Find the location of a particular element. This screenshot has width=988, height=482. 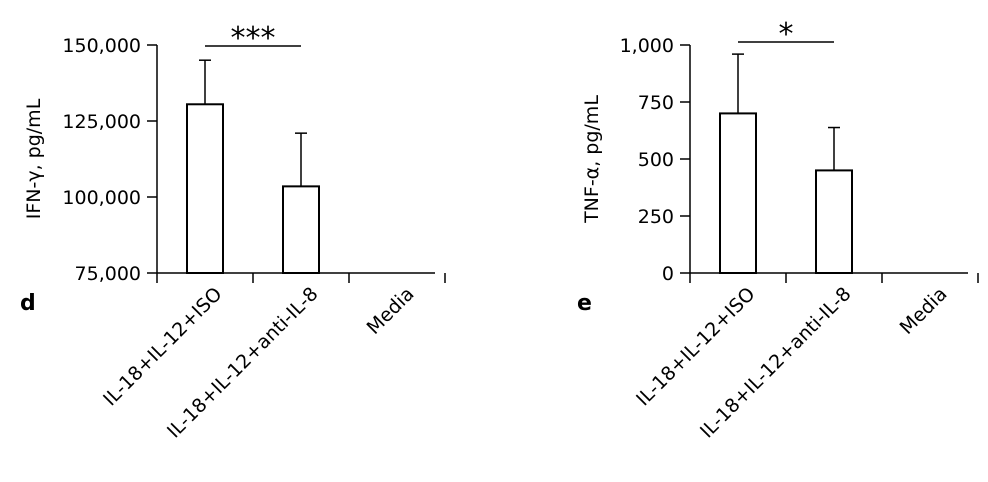

y-tick-label: 125,000 is located at coordinates (101, 122).